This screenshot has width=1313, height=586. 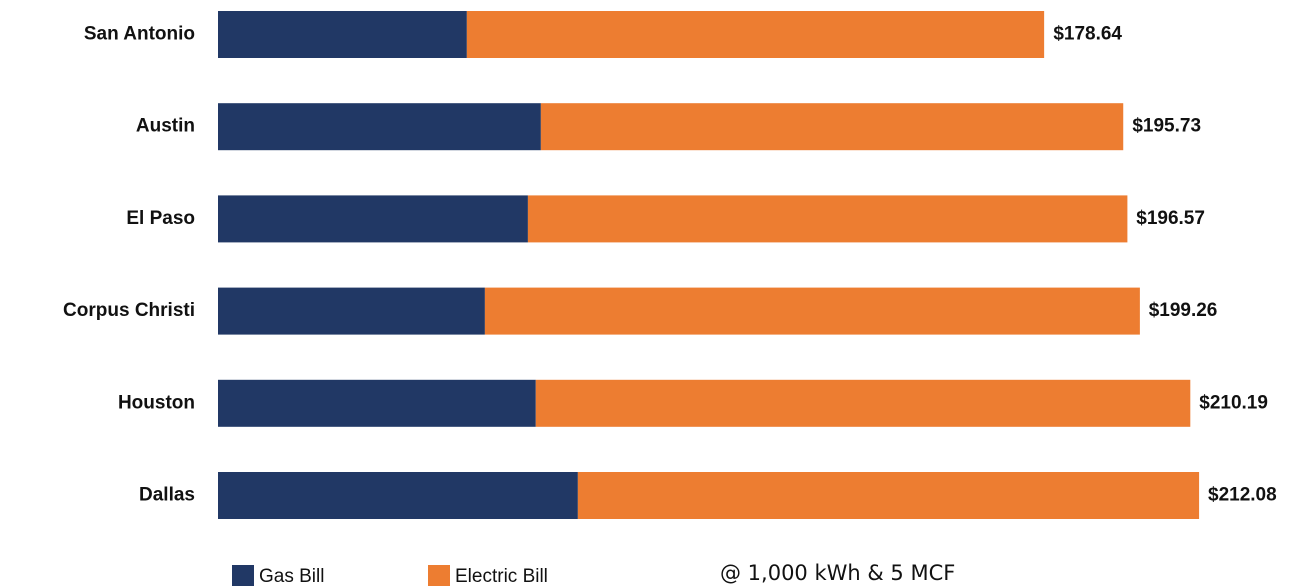 What do you see at coordinates (129, 310) in the screenshot?
I see `category-label: Corpus Christi` at bounding box center [129, 310].